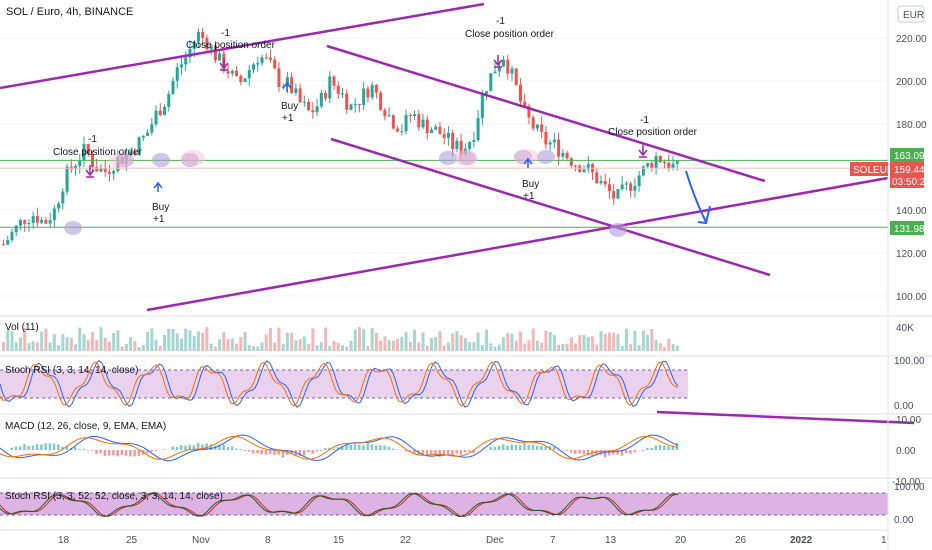 This screenshot has width=932, height=550. What do you see at coordinates (500, 21) in the screenshot?
I see `annotation-qty: -1` at bounding box center [500, 21].